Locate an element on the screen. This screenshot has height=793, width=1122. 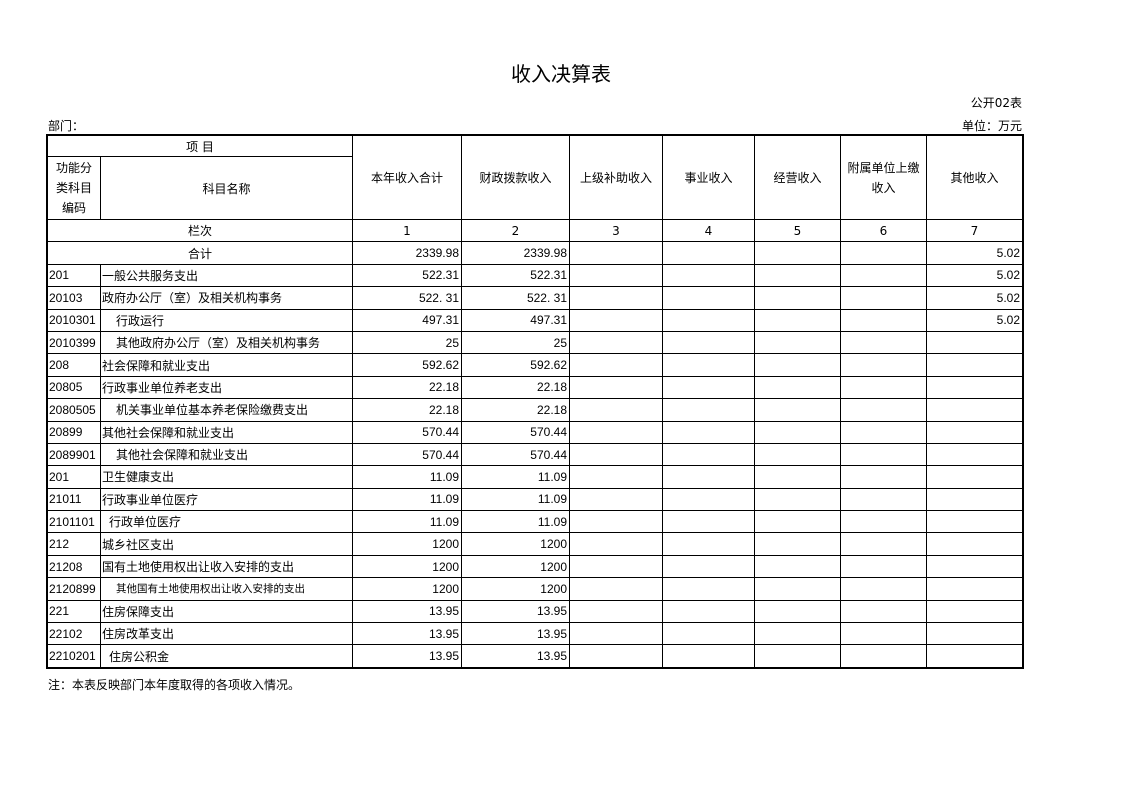
subject-code: 22102 is located at coordinates (74, 634).